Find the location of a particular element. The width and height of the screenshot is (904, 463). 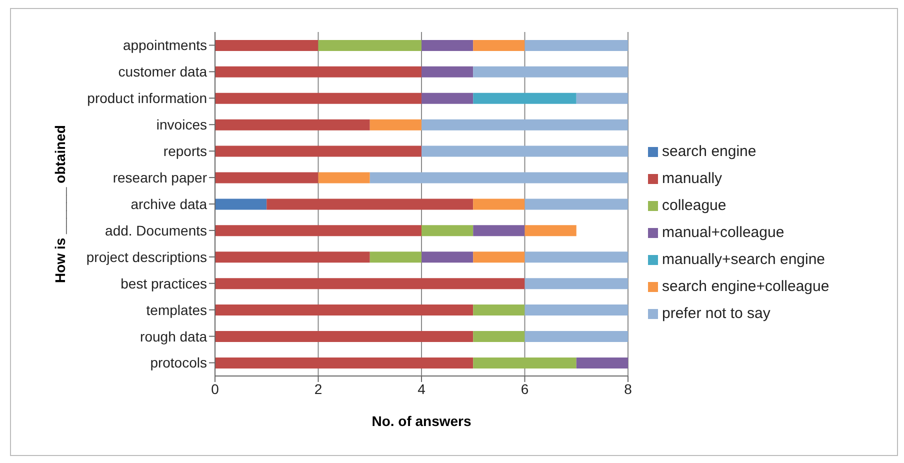

y-tick-label: add. Documents is located at coordinates (156, 230).